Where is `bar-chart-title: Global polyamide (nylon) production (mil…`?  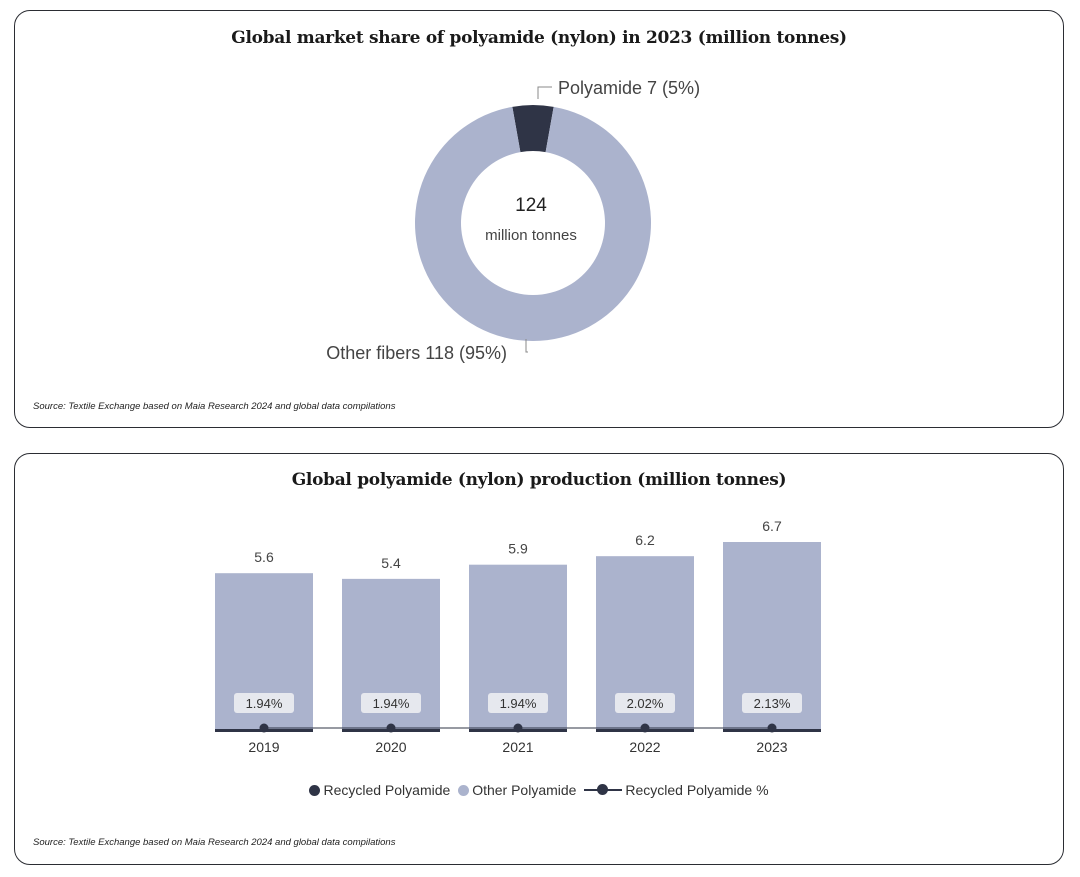
bar-chart-title: Global polyamide (nylon) production (mil… is located at coordinates (539, 480).